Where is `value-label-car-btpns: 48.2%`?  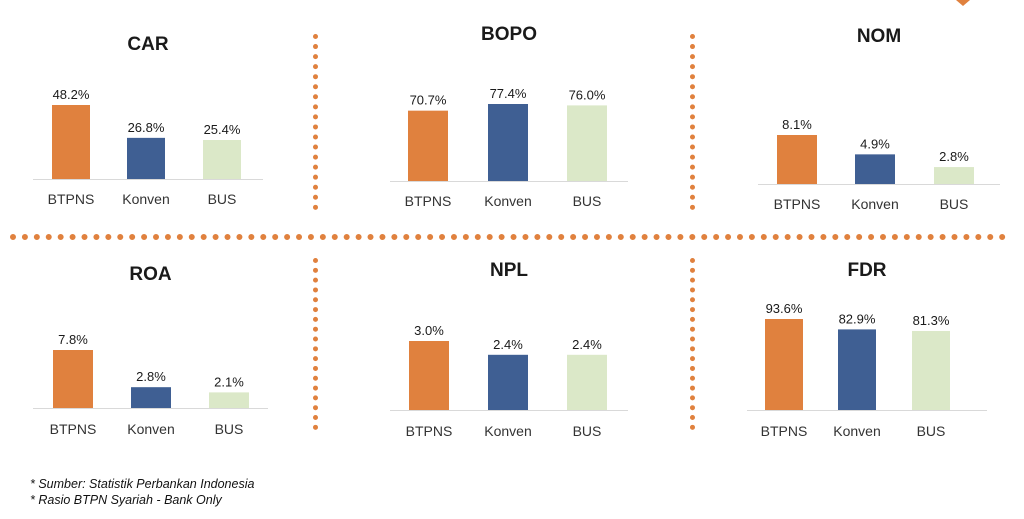 value-label-car-btpns: 48.2% is located at coordinates (71, 94).